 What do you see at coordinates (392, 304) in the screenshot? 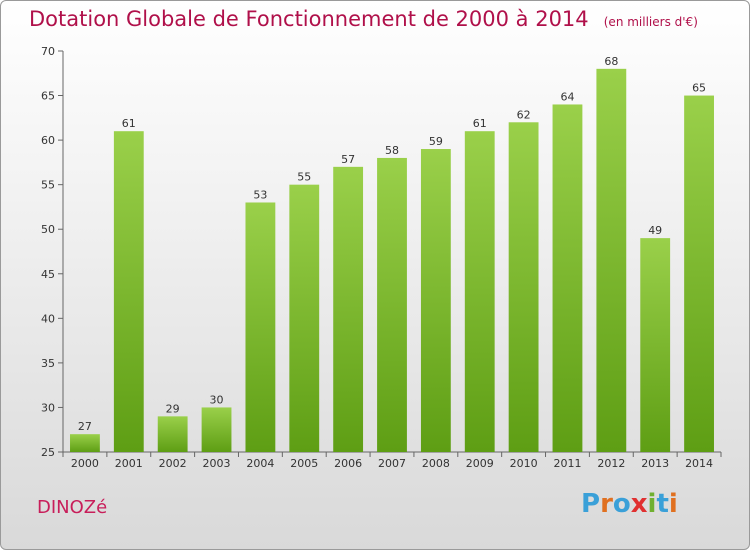
I see `bar-2007` at bounding box center [392, 304].